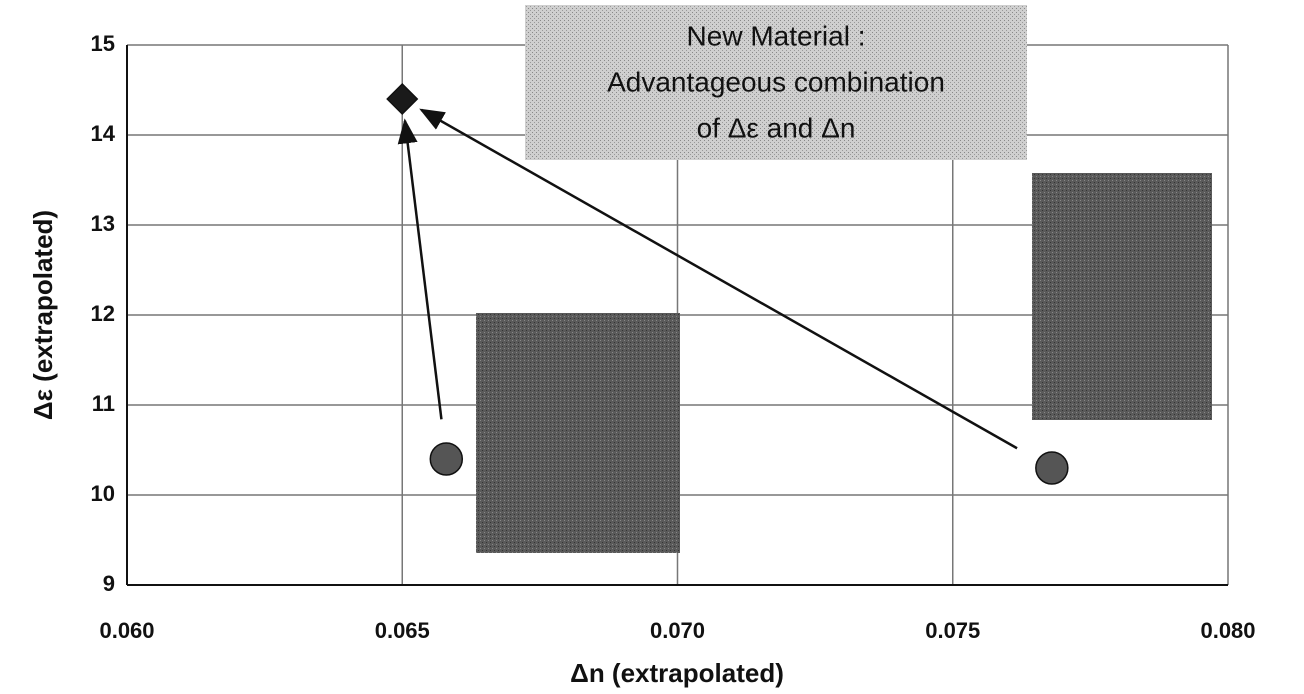 Image resolution: width=1304 pixels, height=694 pixels. Describe the element at coordinates (103, 313) in the screenshot. I see `y-tick-label: 12` at that location.